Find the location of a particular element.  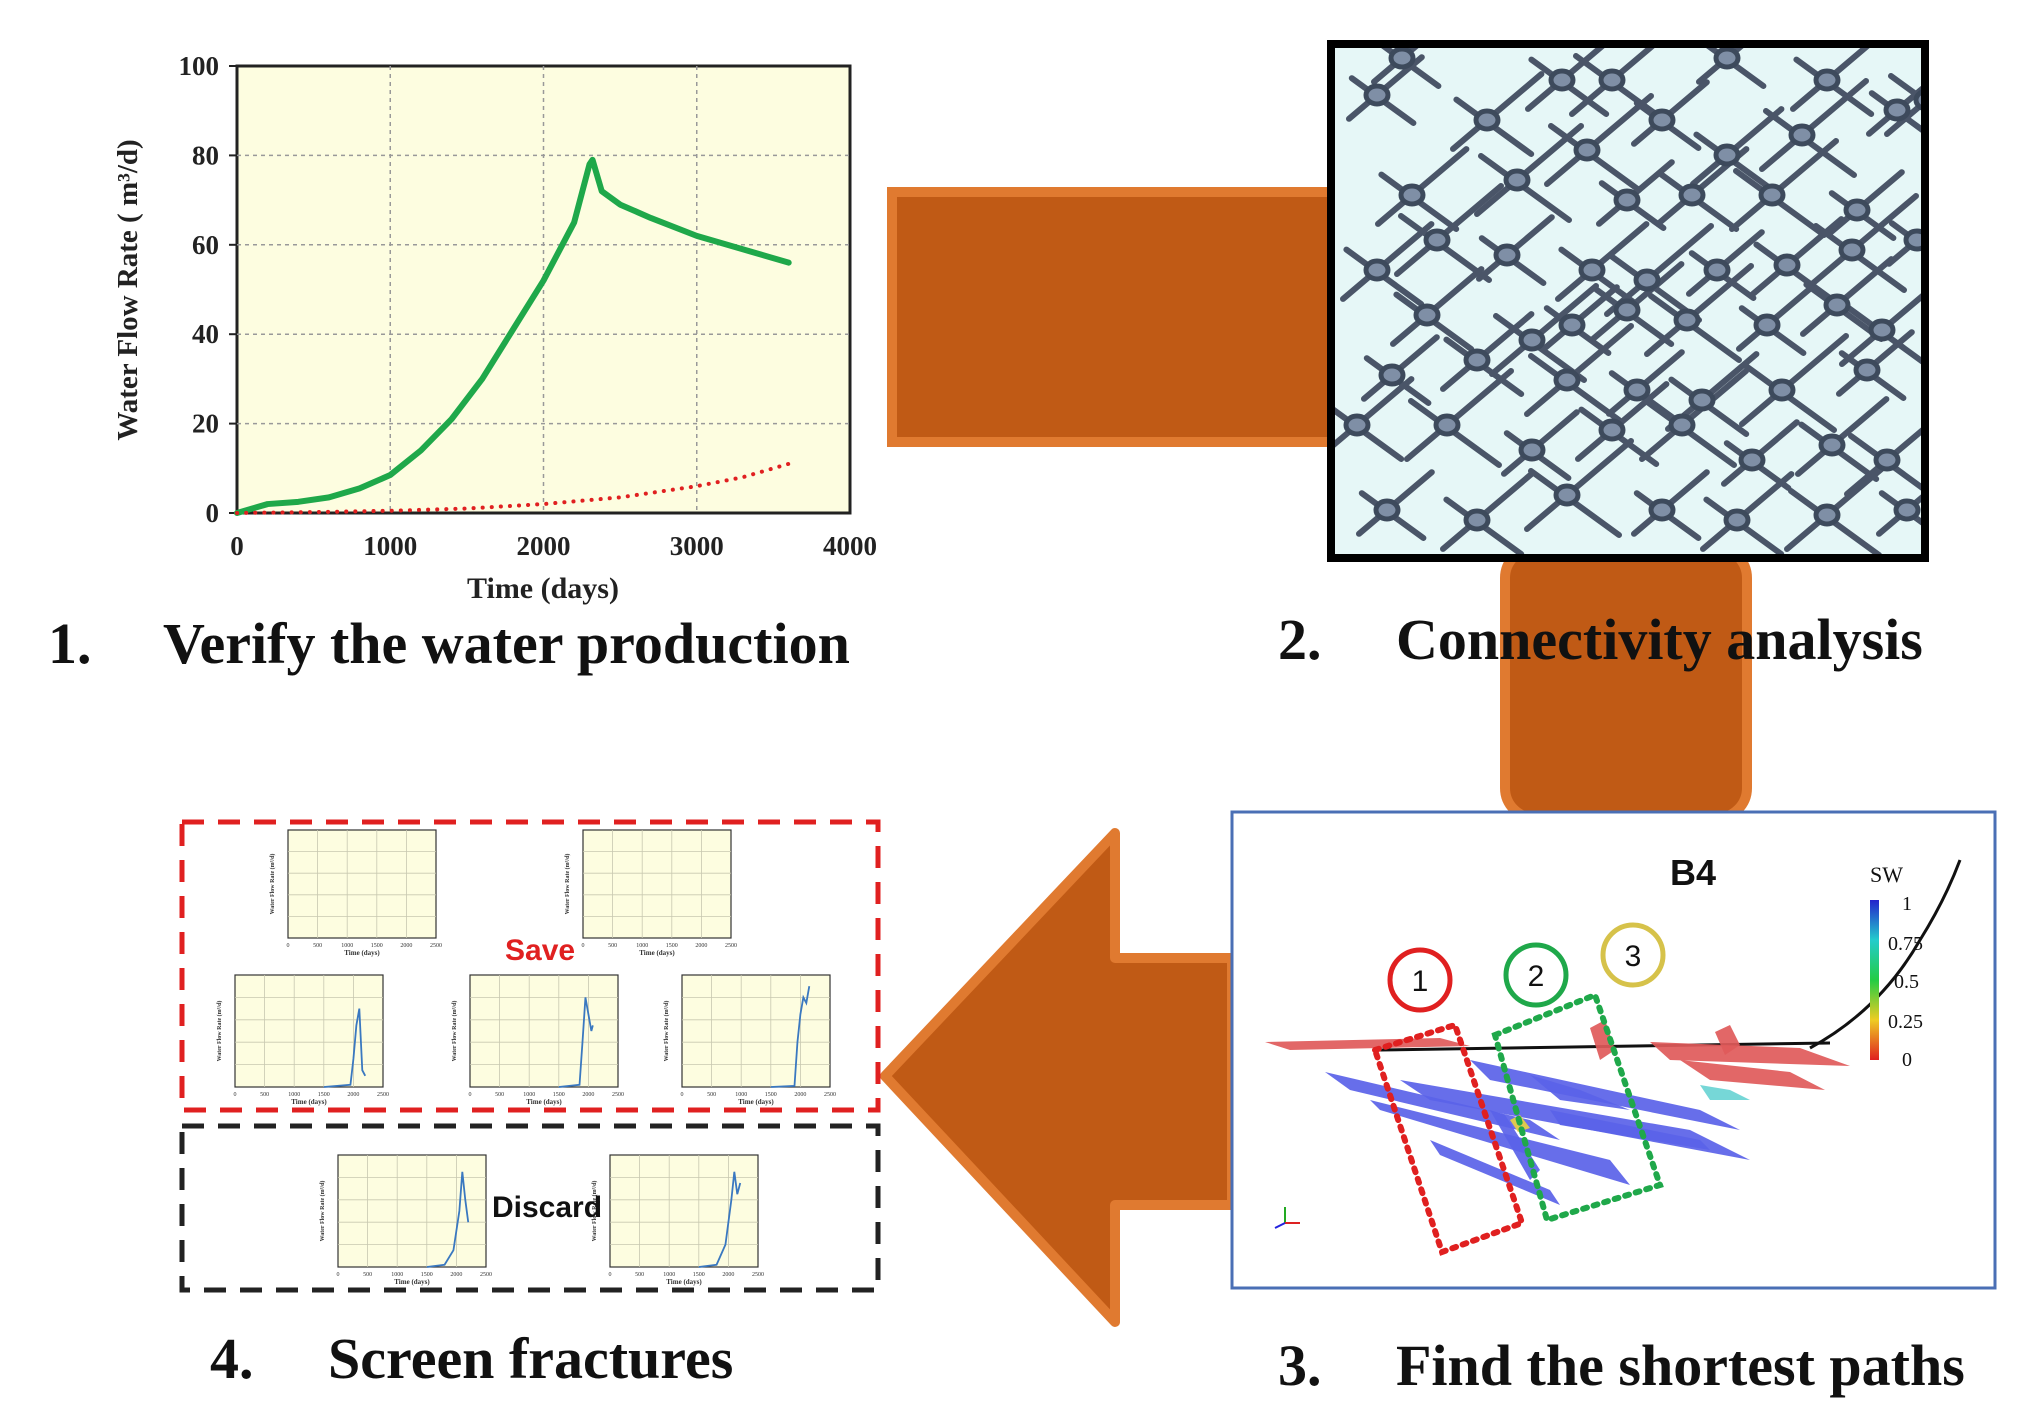

fracture-model-panel: B4 1 2 3 SW 1 0.75 0.5 0.25 0 is located at coordinates (1613, 1050).